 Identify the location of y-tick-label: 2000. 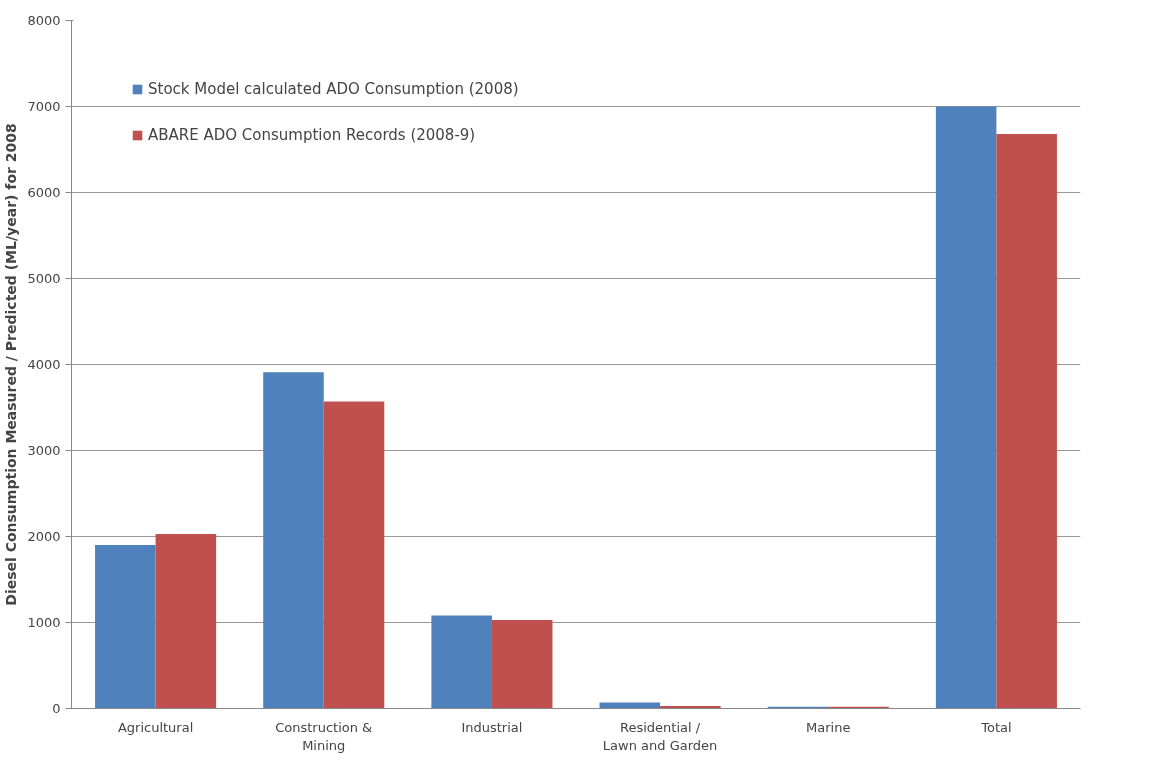
(44, 536).